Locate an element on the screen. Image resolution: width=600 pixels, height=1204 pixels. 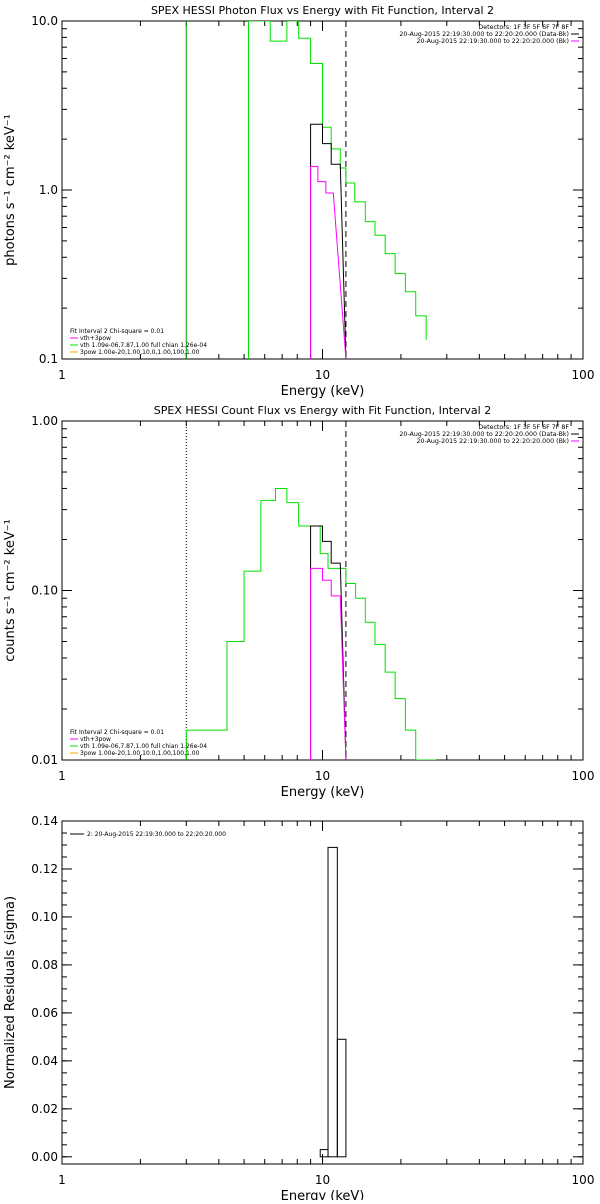
y-tick-label: 0.04 is located at coordinates (44, 1061).